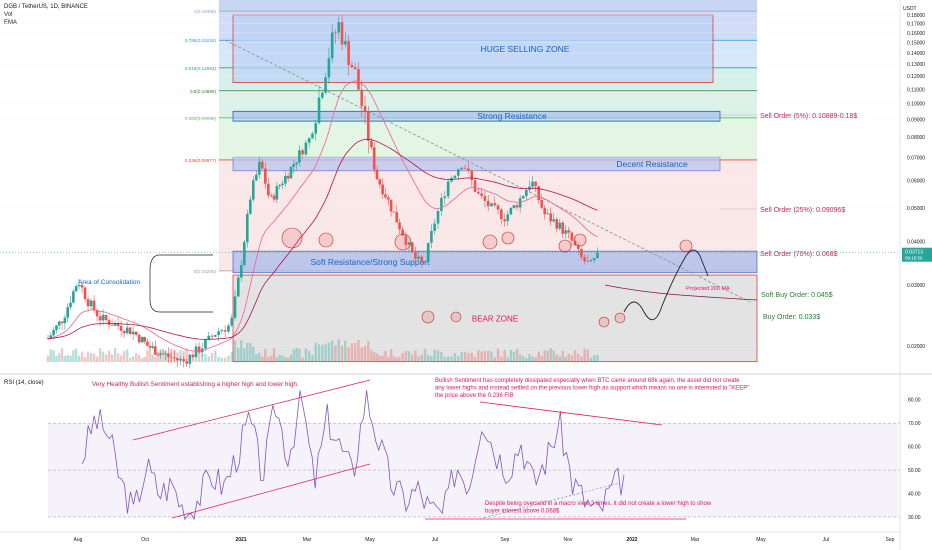 This screenshot has width=932, height=550. Describe the element at coordinates (917, 254) in the screenshot. I see `last-price-tag` at that location.